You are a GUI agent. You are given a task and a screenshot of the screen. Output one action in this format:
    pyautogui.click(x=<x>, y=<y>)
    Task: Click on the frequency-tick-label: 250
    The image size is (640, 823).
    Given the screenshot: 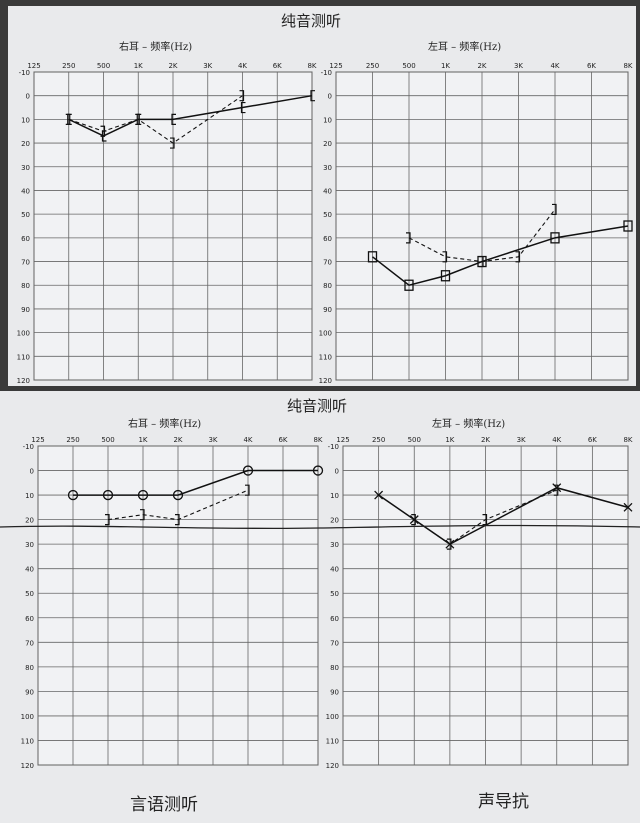 What is the action you would take?
    pyautogui.click(x=372, y=66)
    